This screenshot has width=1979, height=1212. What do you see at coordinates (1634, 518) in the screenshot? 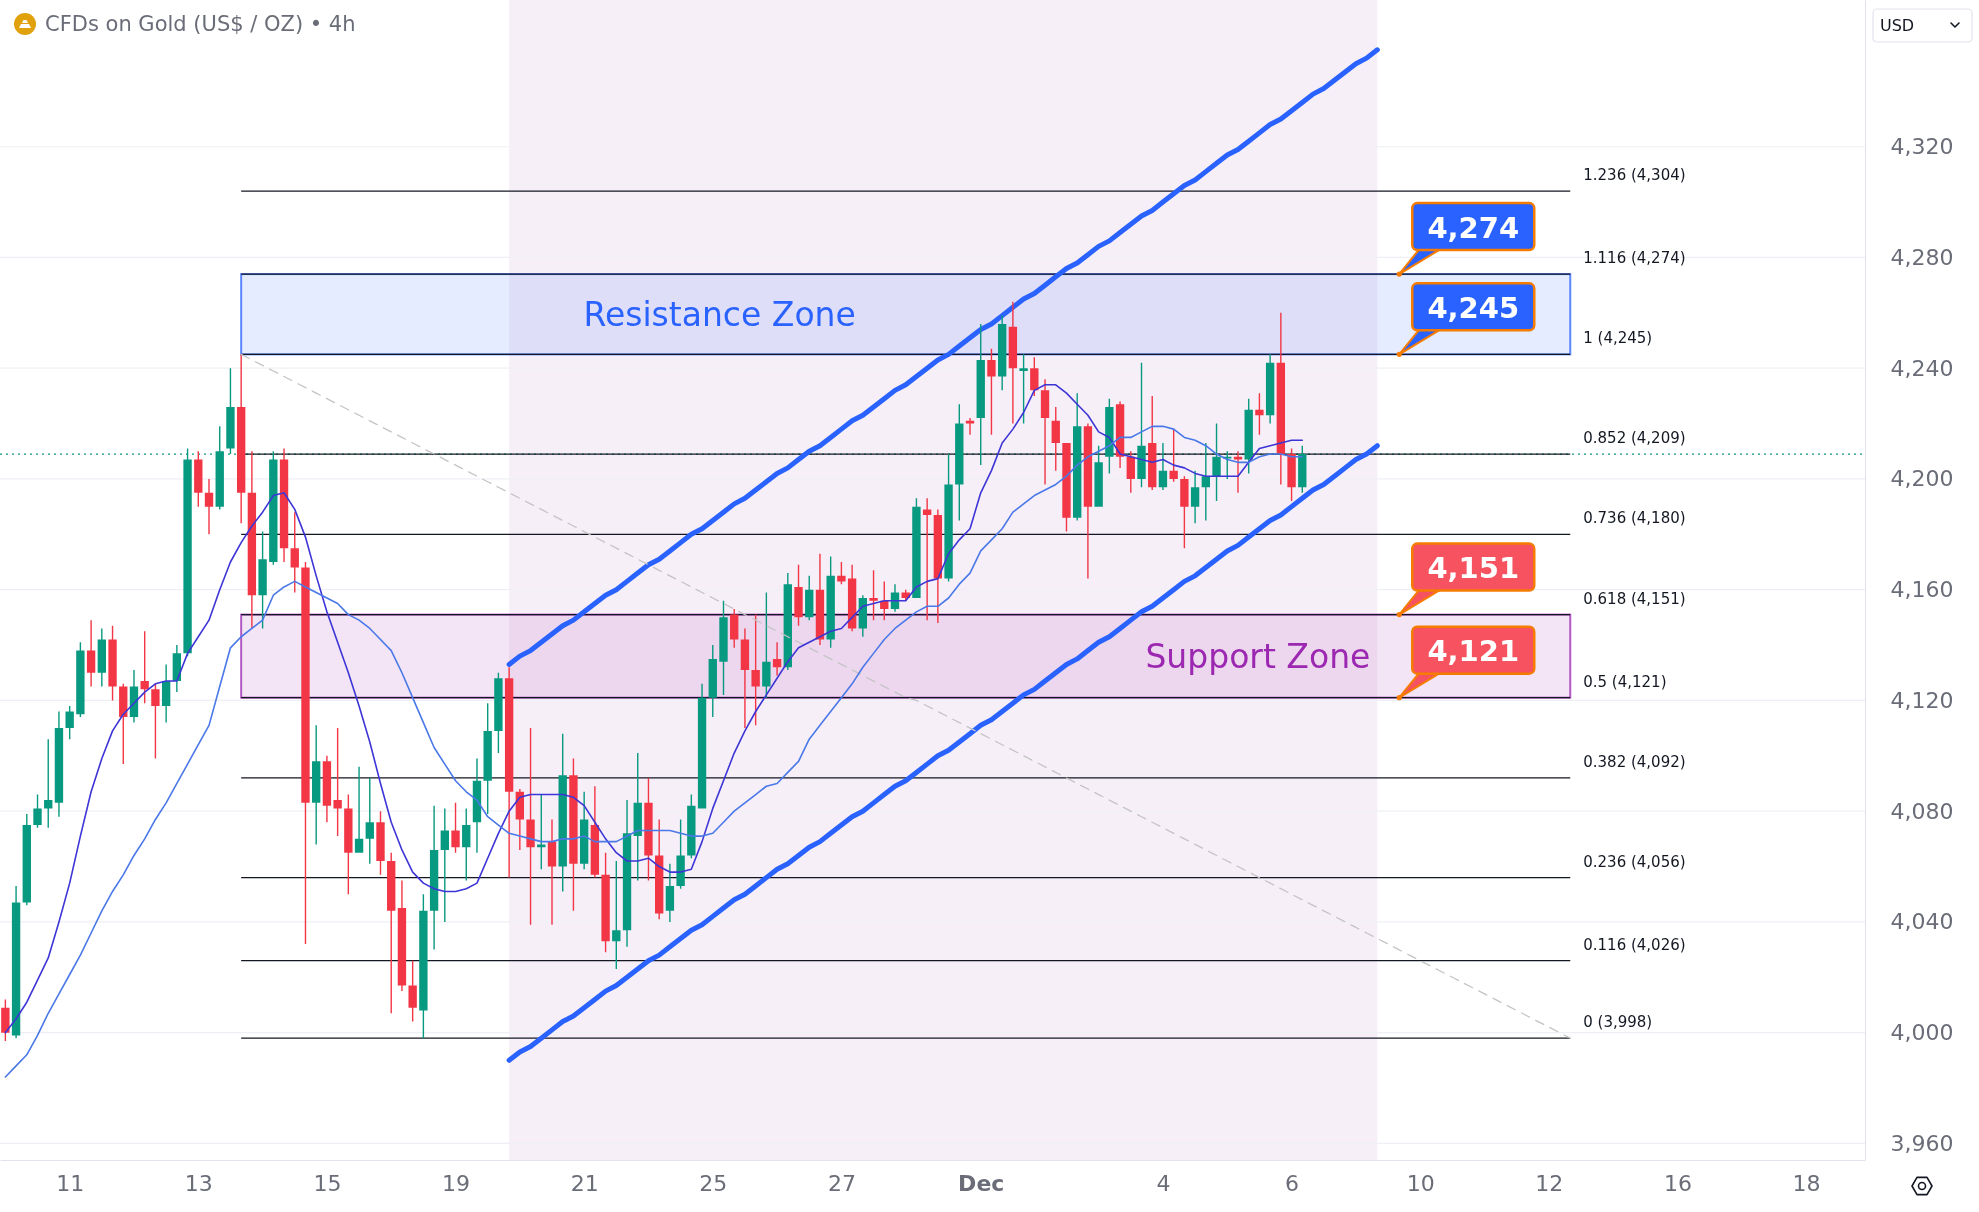
I see `ref-line-label: 0.736 (4,180)` at bounding box center [1634, 518].